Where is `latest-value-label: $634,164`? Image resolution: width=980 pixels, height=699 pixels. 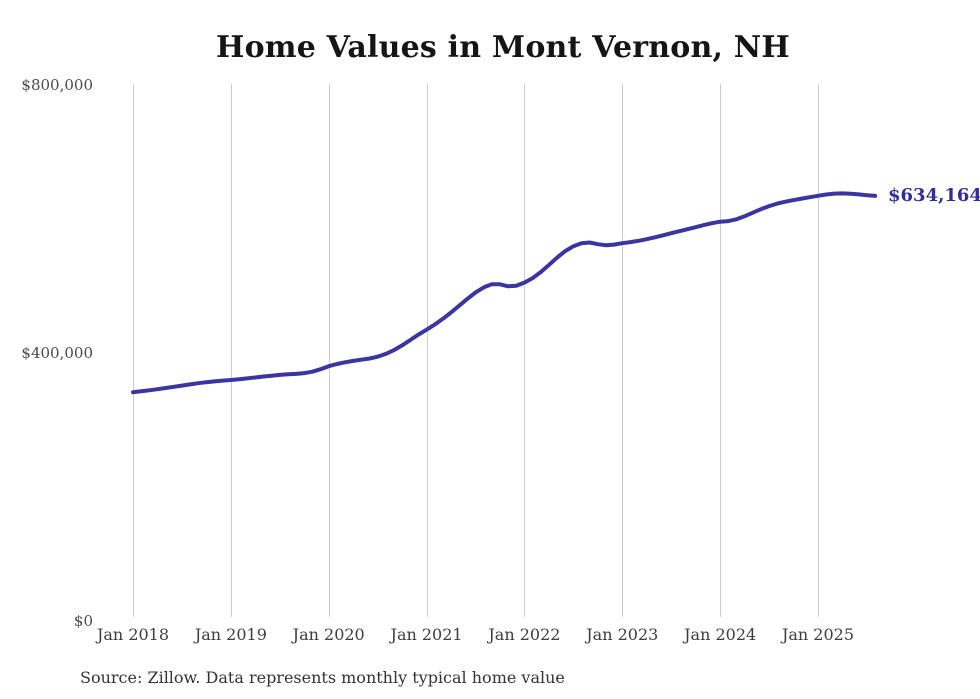 latest-value-label: $634,164 is located at coordinates (934, 195).